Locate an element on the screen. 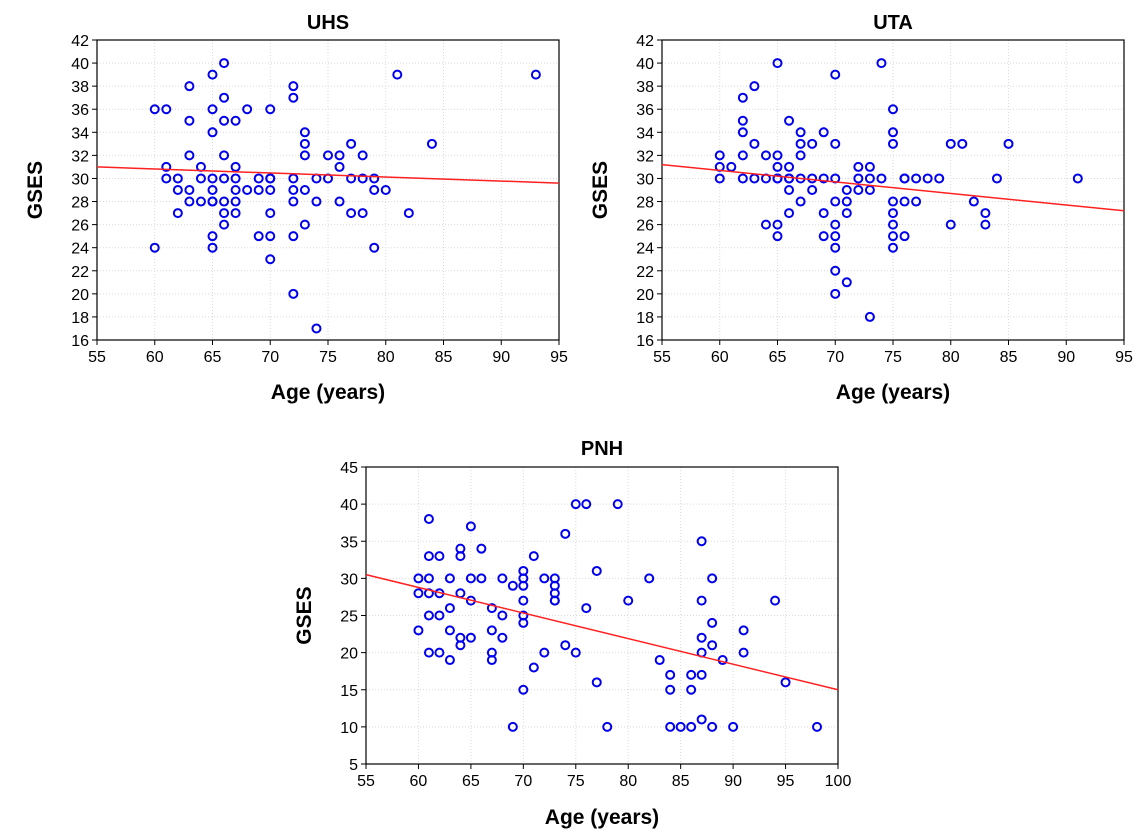  y-tick-label: 30 is located at coordinates (80, 179).